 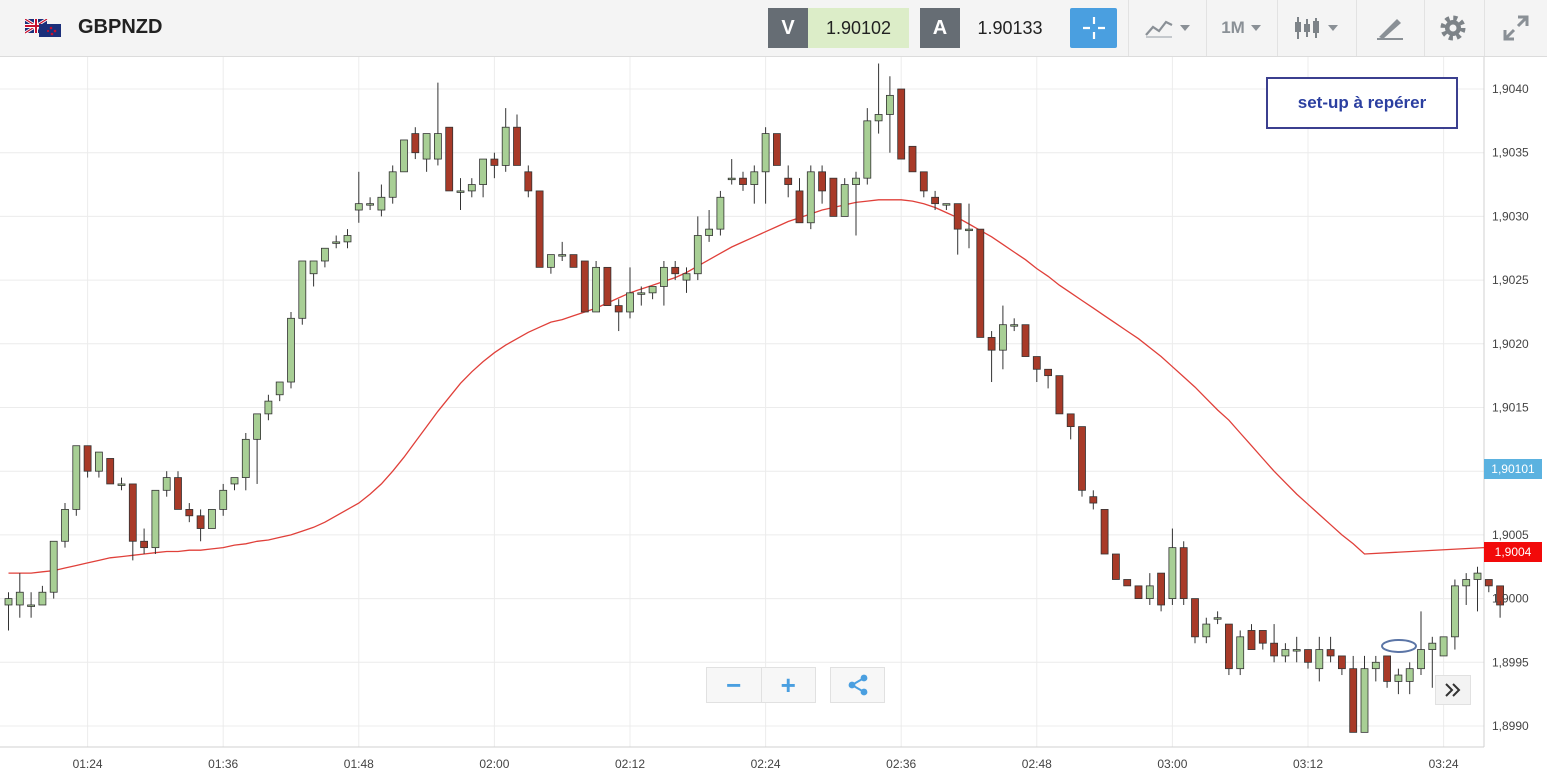 What do you see at coordinates (1241, 28) in the screenshot?
I see `timeframe-selector: 1M` at bounding box center [1241, 28].